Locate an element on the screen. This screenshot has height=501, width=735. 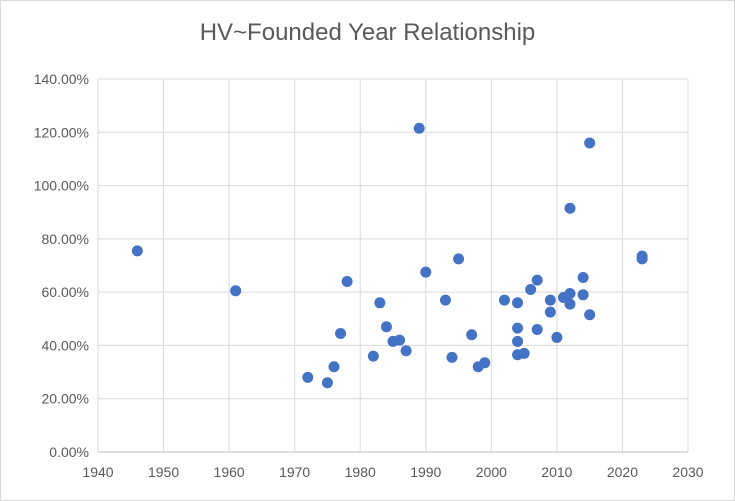
x-tick-label: 1990 is located at coordinates (425, 472).